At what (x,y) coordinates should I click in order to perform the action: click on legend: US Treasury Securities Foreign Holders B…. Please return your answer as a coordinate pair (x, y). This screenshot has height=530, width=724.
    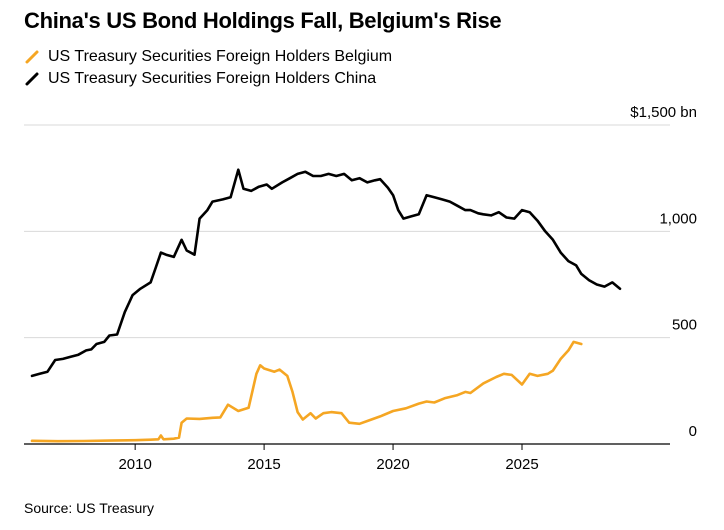
    Looking at the image, I should click on (208, 68).